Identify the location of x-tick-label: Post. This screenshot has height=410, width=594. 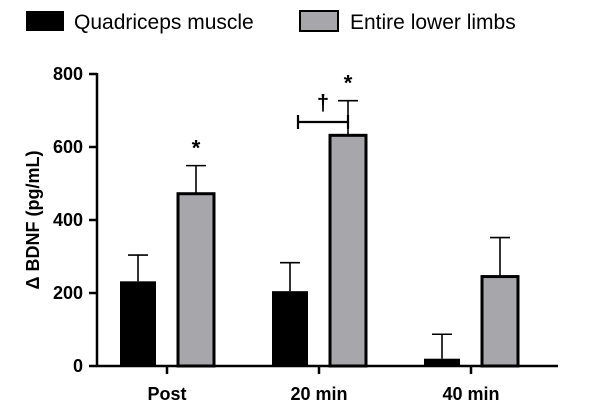
(166, 394).